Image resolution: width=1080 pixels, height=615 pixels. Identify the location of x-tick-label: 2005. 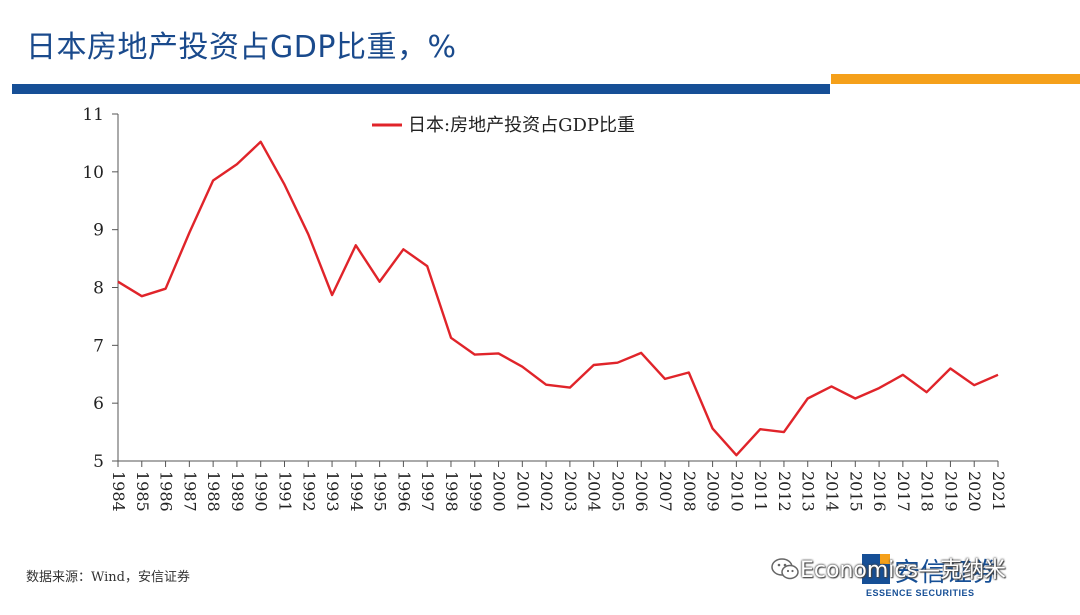
(617, 491).